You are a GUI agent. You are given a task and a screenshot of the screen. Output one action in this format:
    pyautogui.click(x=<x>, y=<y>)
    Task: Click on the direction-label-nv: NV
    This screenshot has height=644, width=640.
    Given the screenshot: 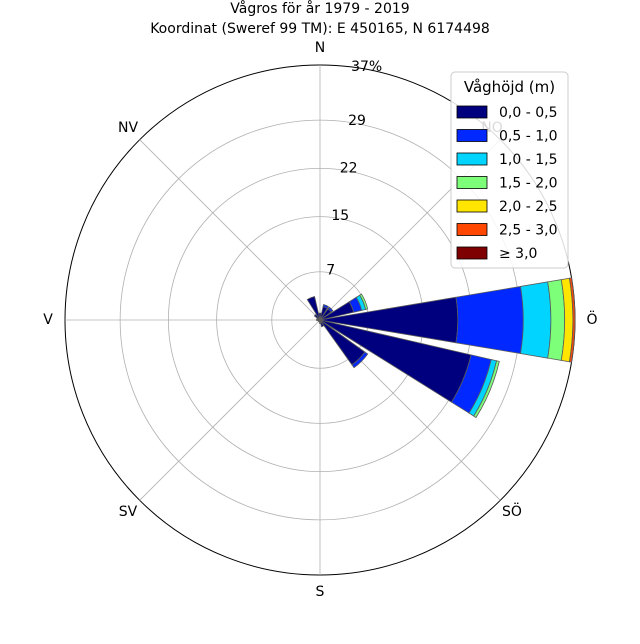 What is the action you would take?
    pyautogui.click(x=128, y=128)
    